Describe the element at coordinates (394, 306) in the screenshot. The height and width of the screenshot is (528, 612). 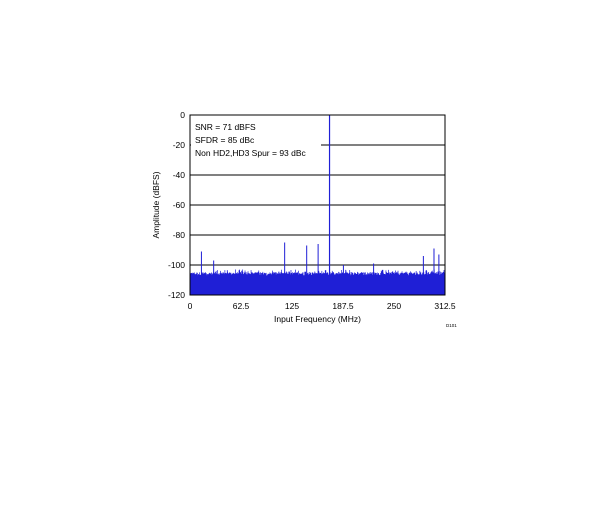
I see `x-tick-label-4: 250` at that location.